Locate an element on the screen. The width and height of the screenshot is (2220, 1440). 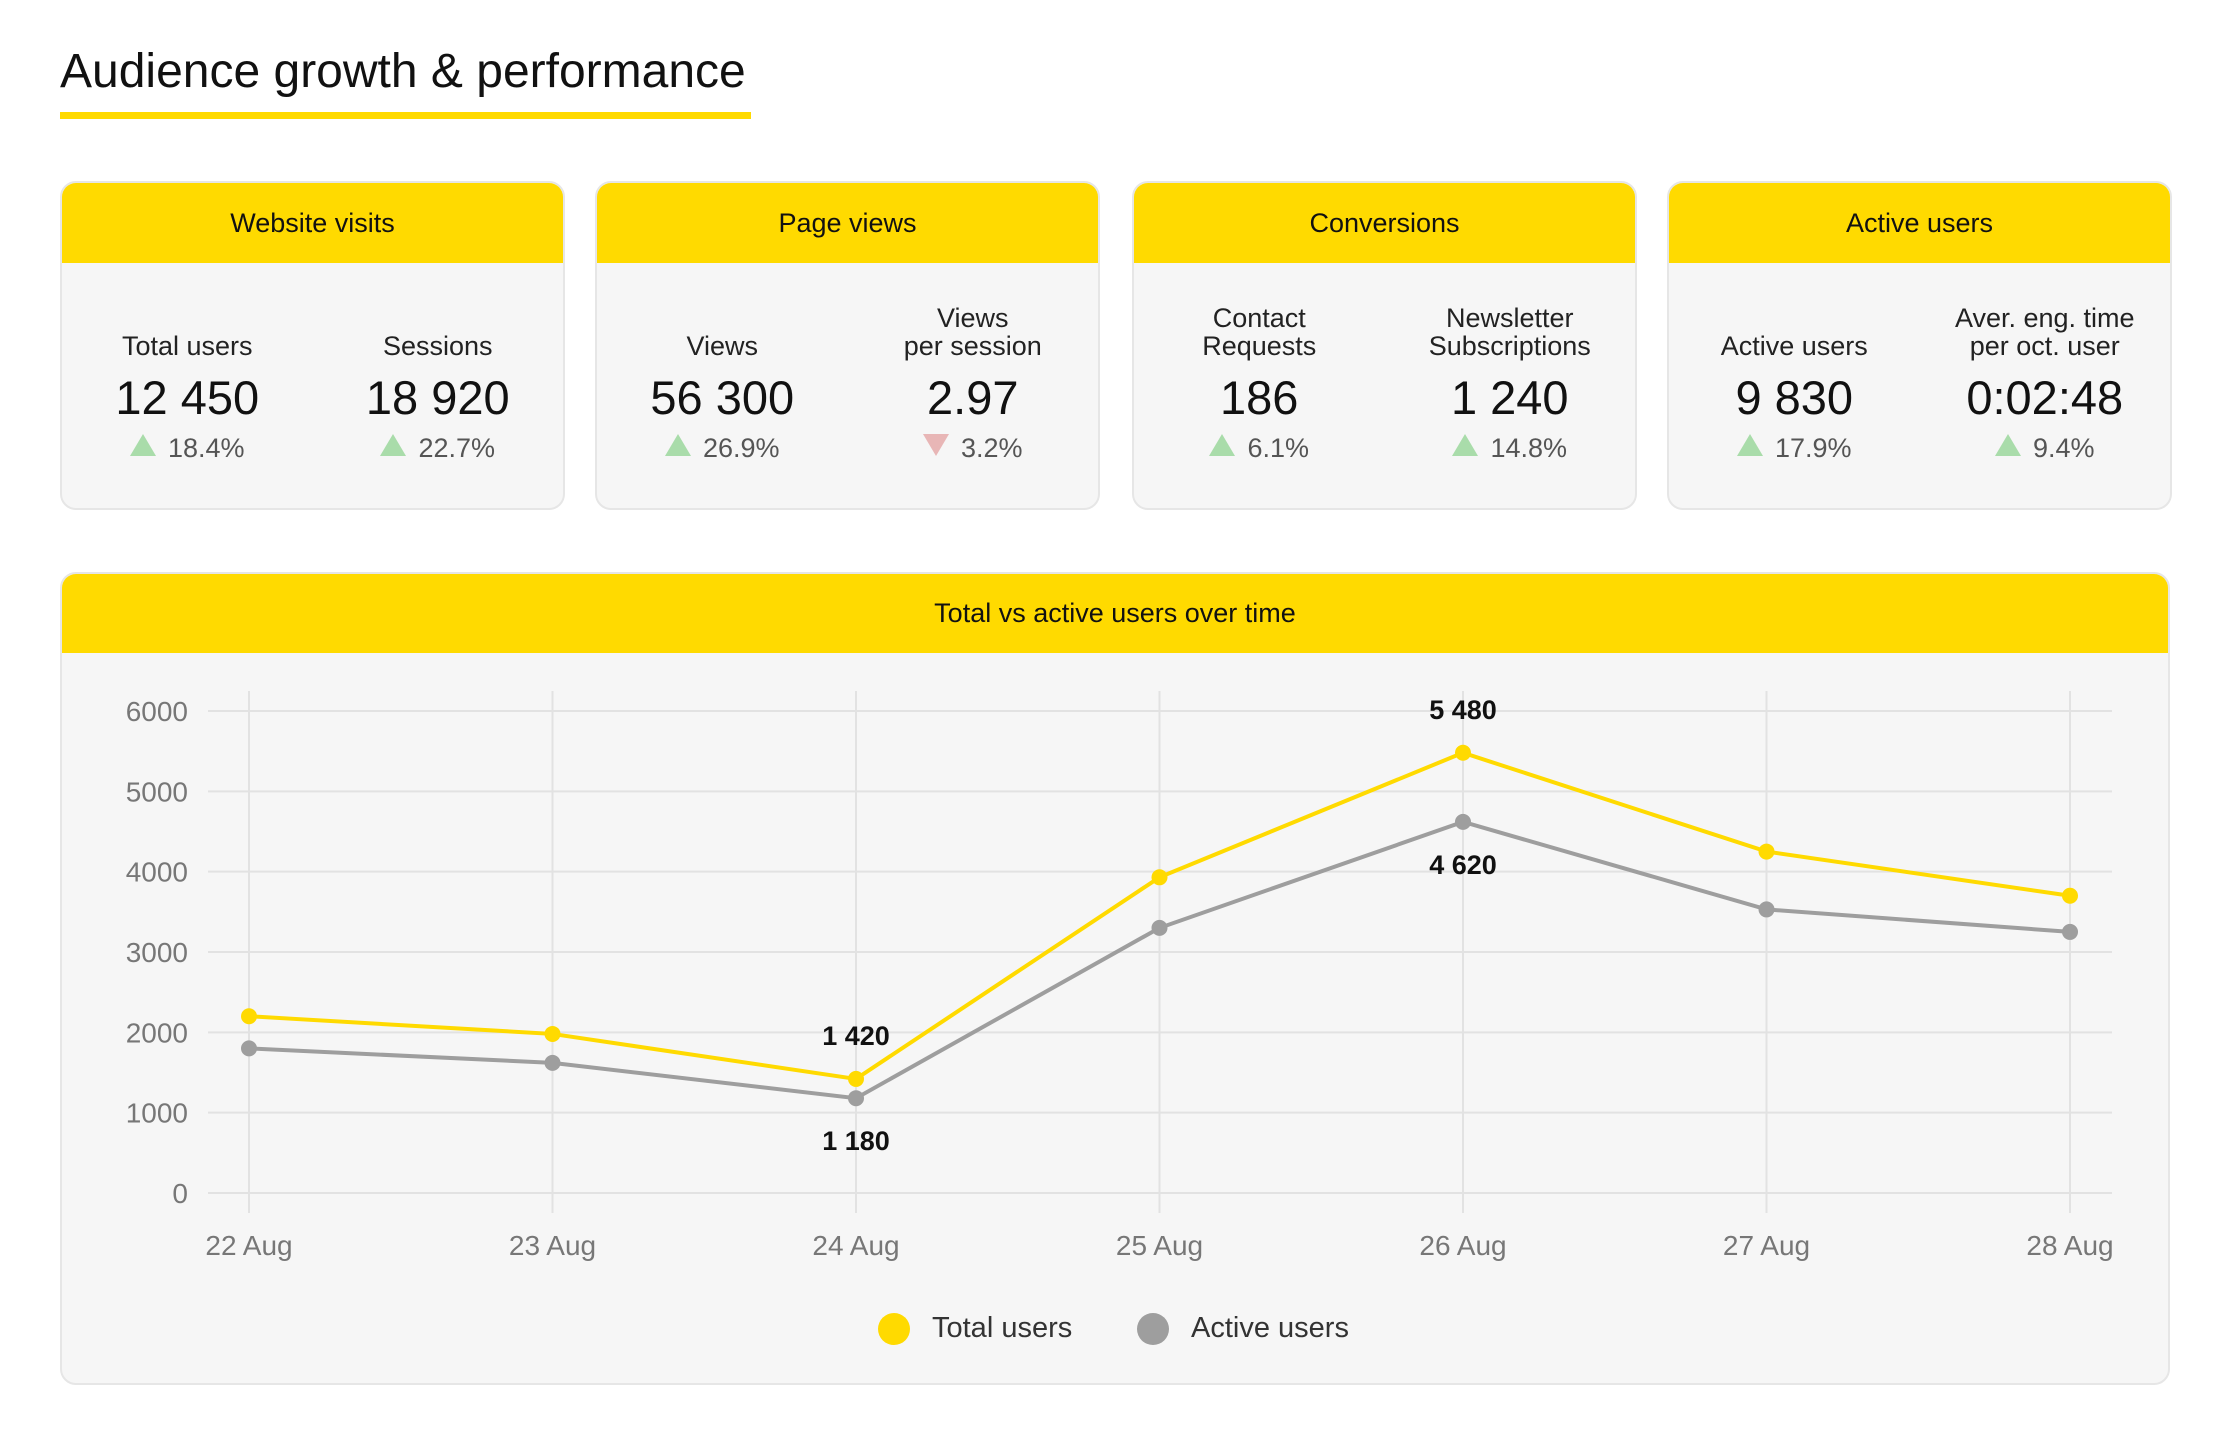
metric-value: 18 920 is located at coordinates (437, 397).